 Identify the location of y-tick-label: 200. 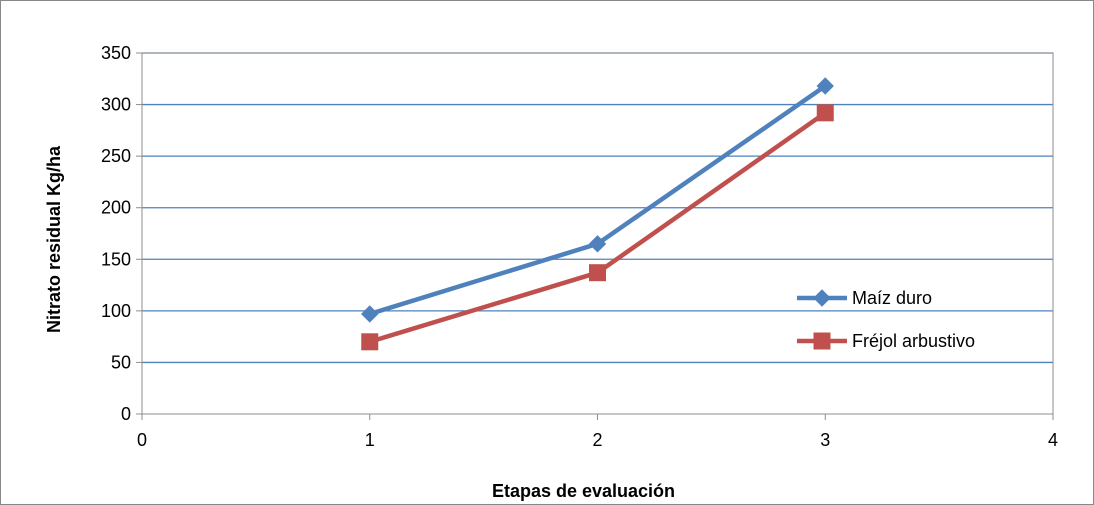
(116, 208).